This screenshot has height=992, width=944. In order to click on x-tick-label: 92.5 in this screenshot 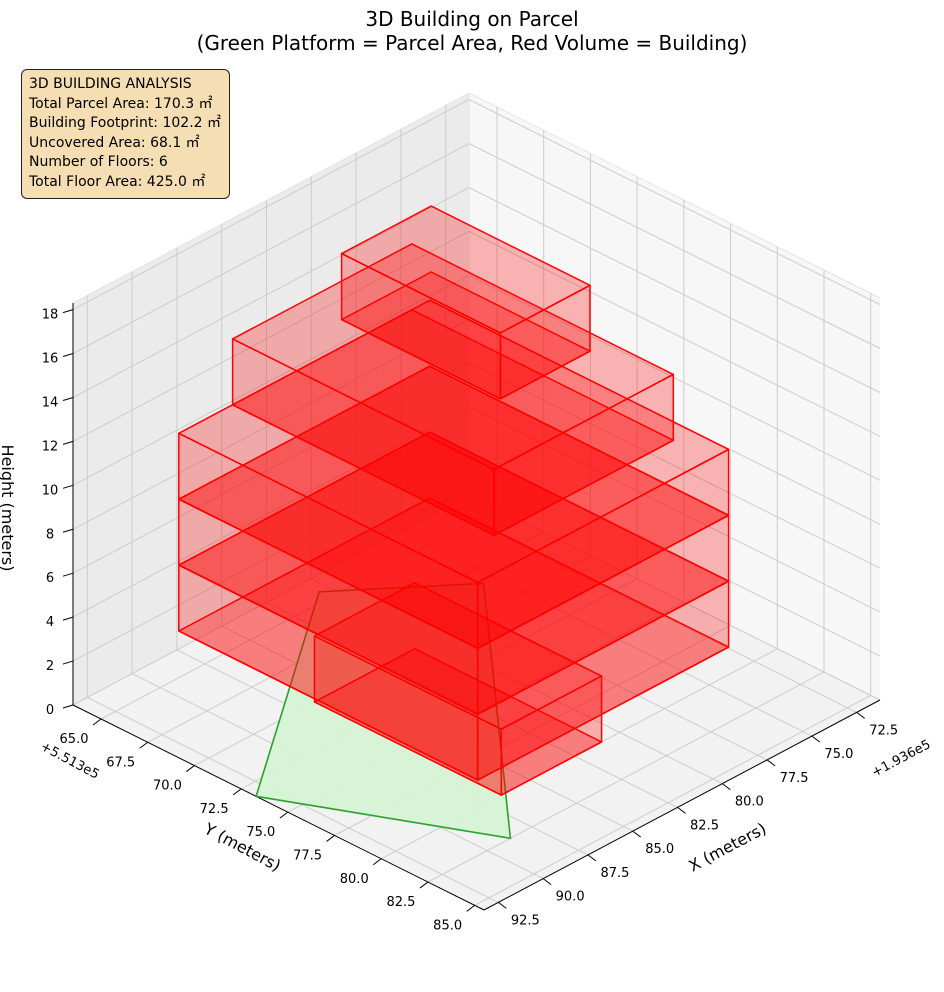, I will do `click(525, 920)`.